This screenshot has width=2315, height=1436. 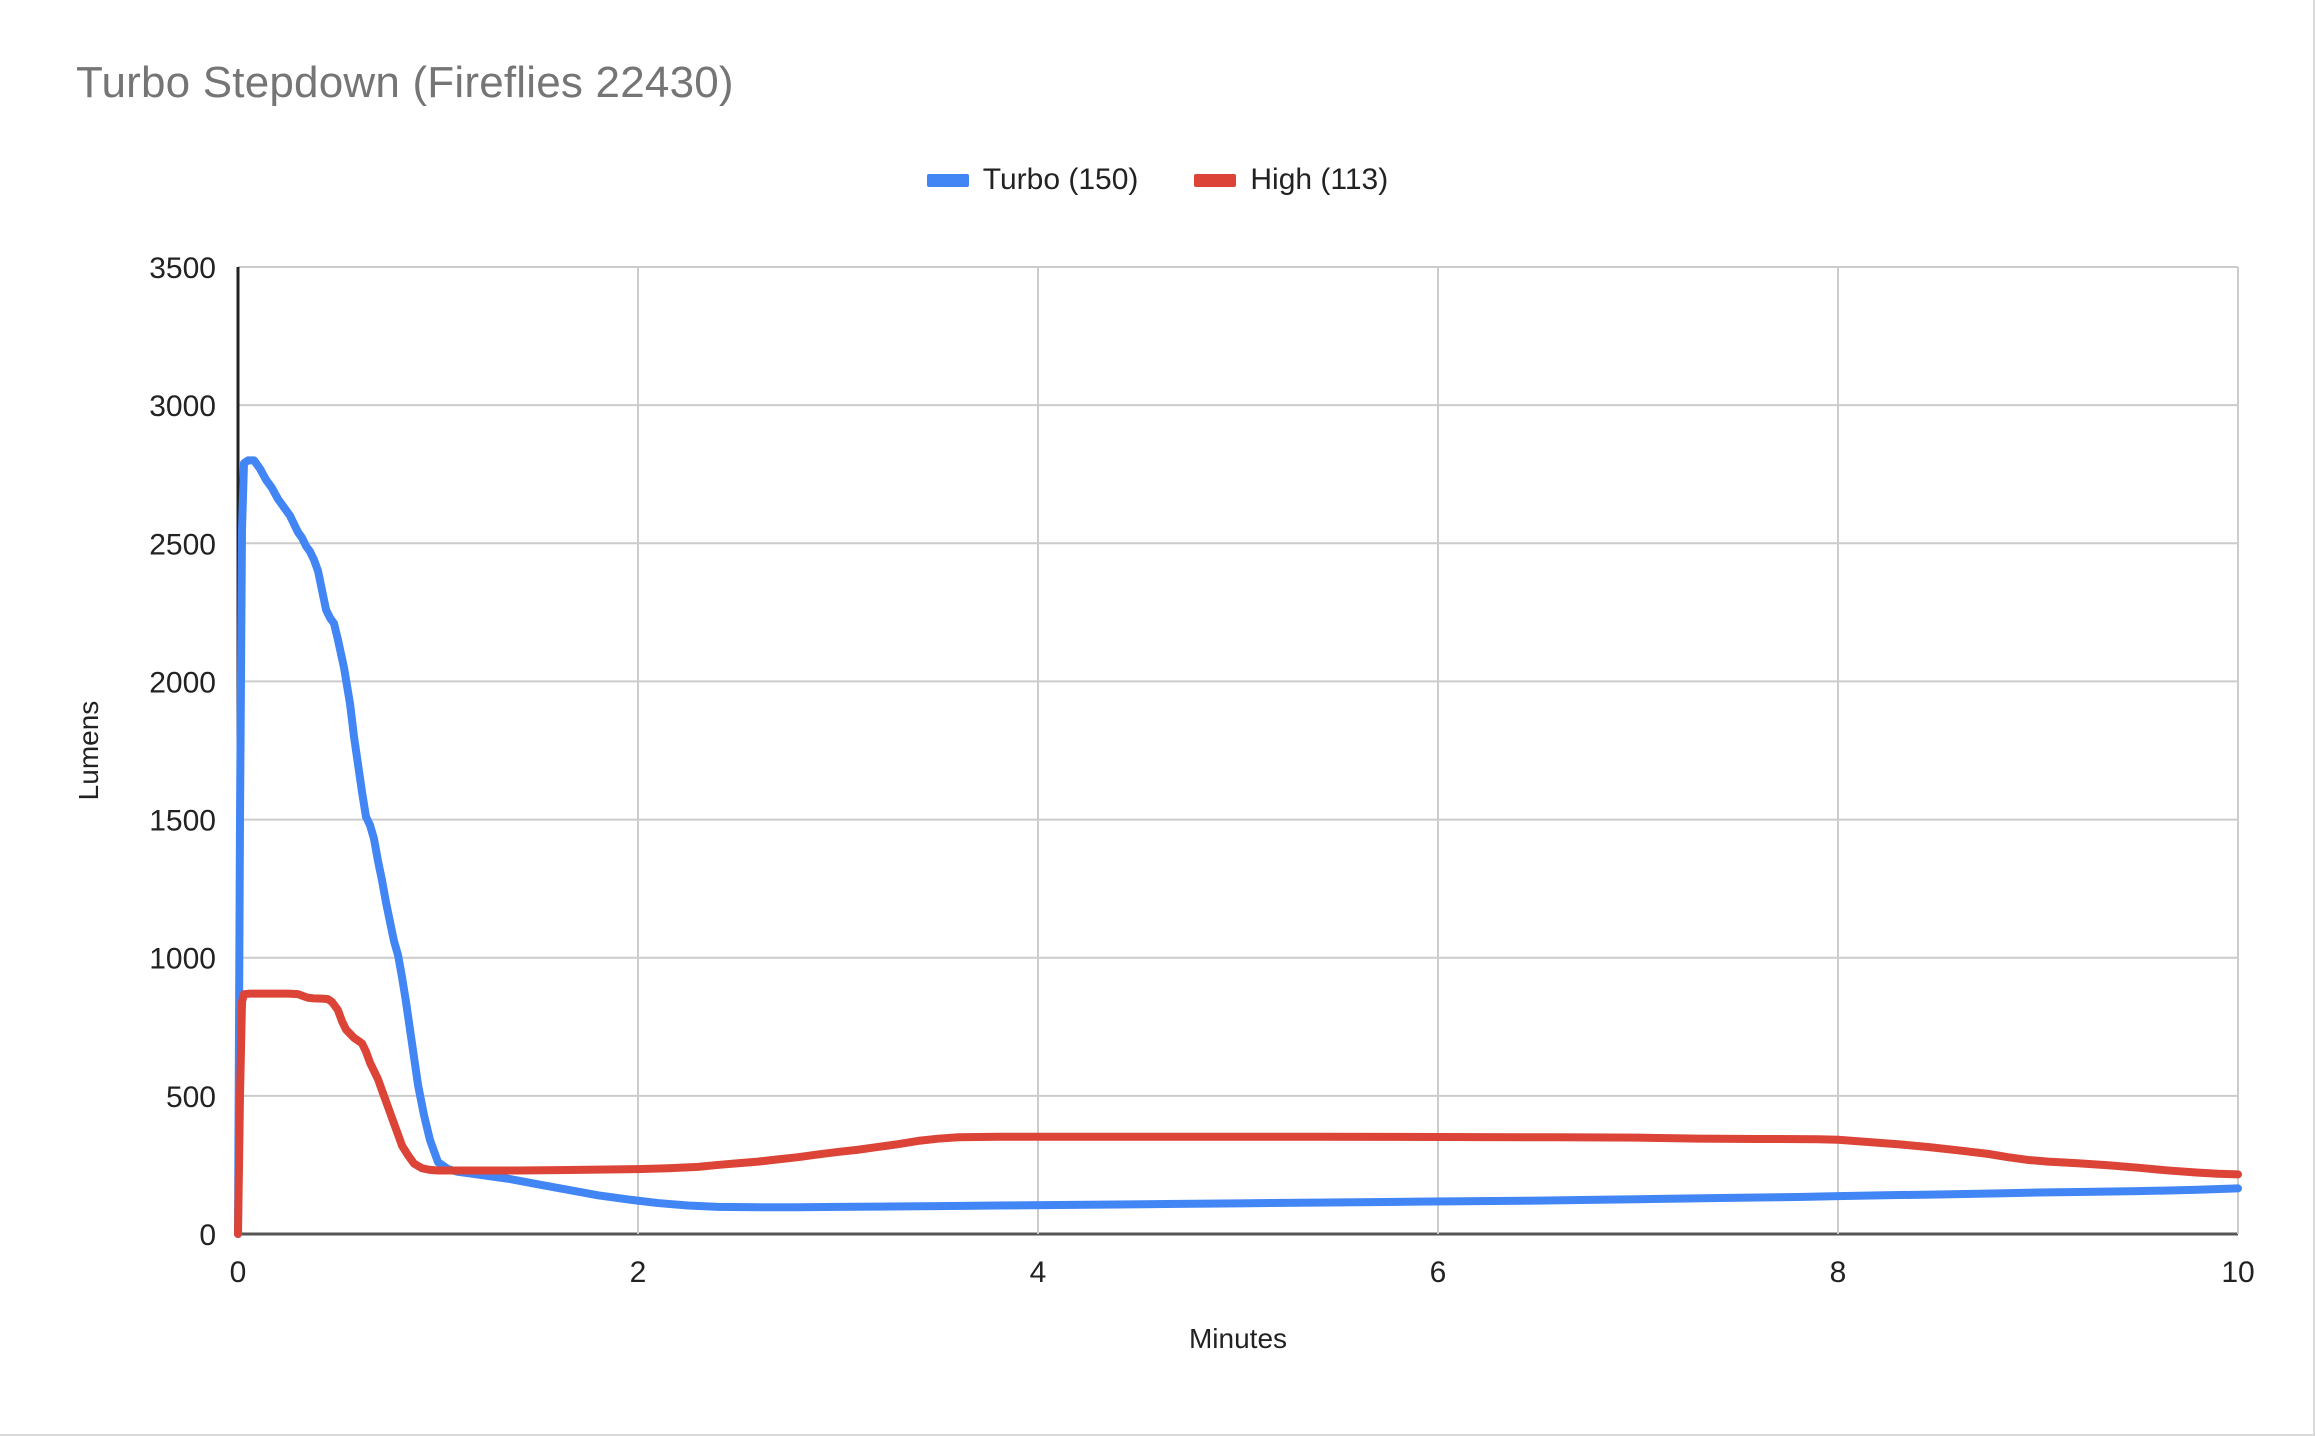 What do you see at coordinates (1319, 179) in the screenshot?
I see `legend-label-high: High (113)` at bounding box center [1319, 179].